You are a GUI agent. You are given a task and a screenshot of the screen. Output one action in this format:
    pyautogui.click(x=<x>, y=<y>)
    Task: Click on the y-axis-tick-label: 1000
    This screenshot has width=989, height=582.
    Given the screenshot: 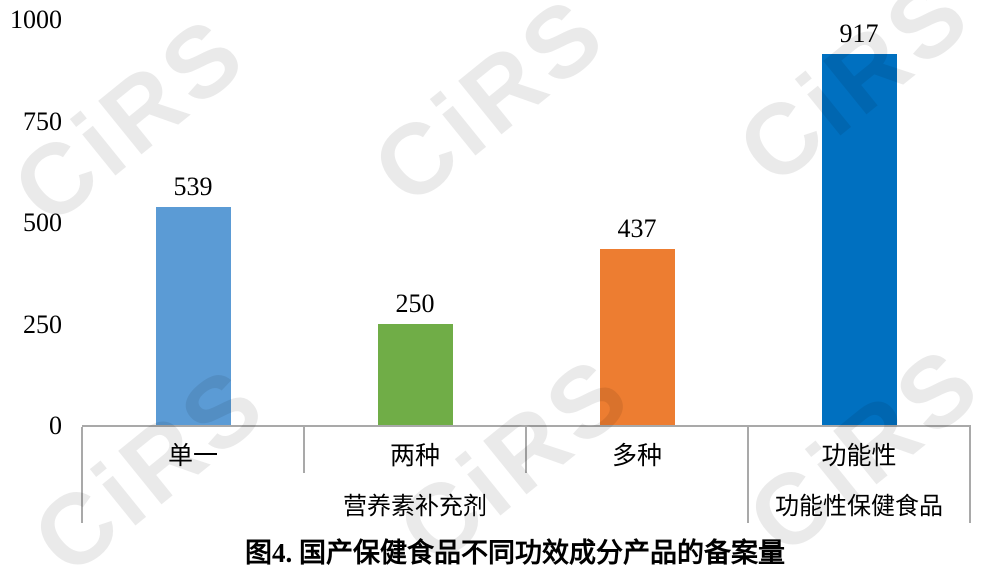 What is the action you would take?
    pyautogui.click(x=36, y=19)
    